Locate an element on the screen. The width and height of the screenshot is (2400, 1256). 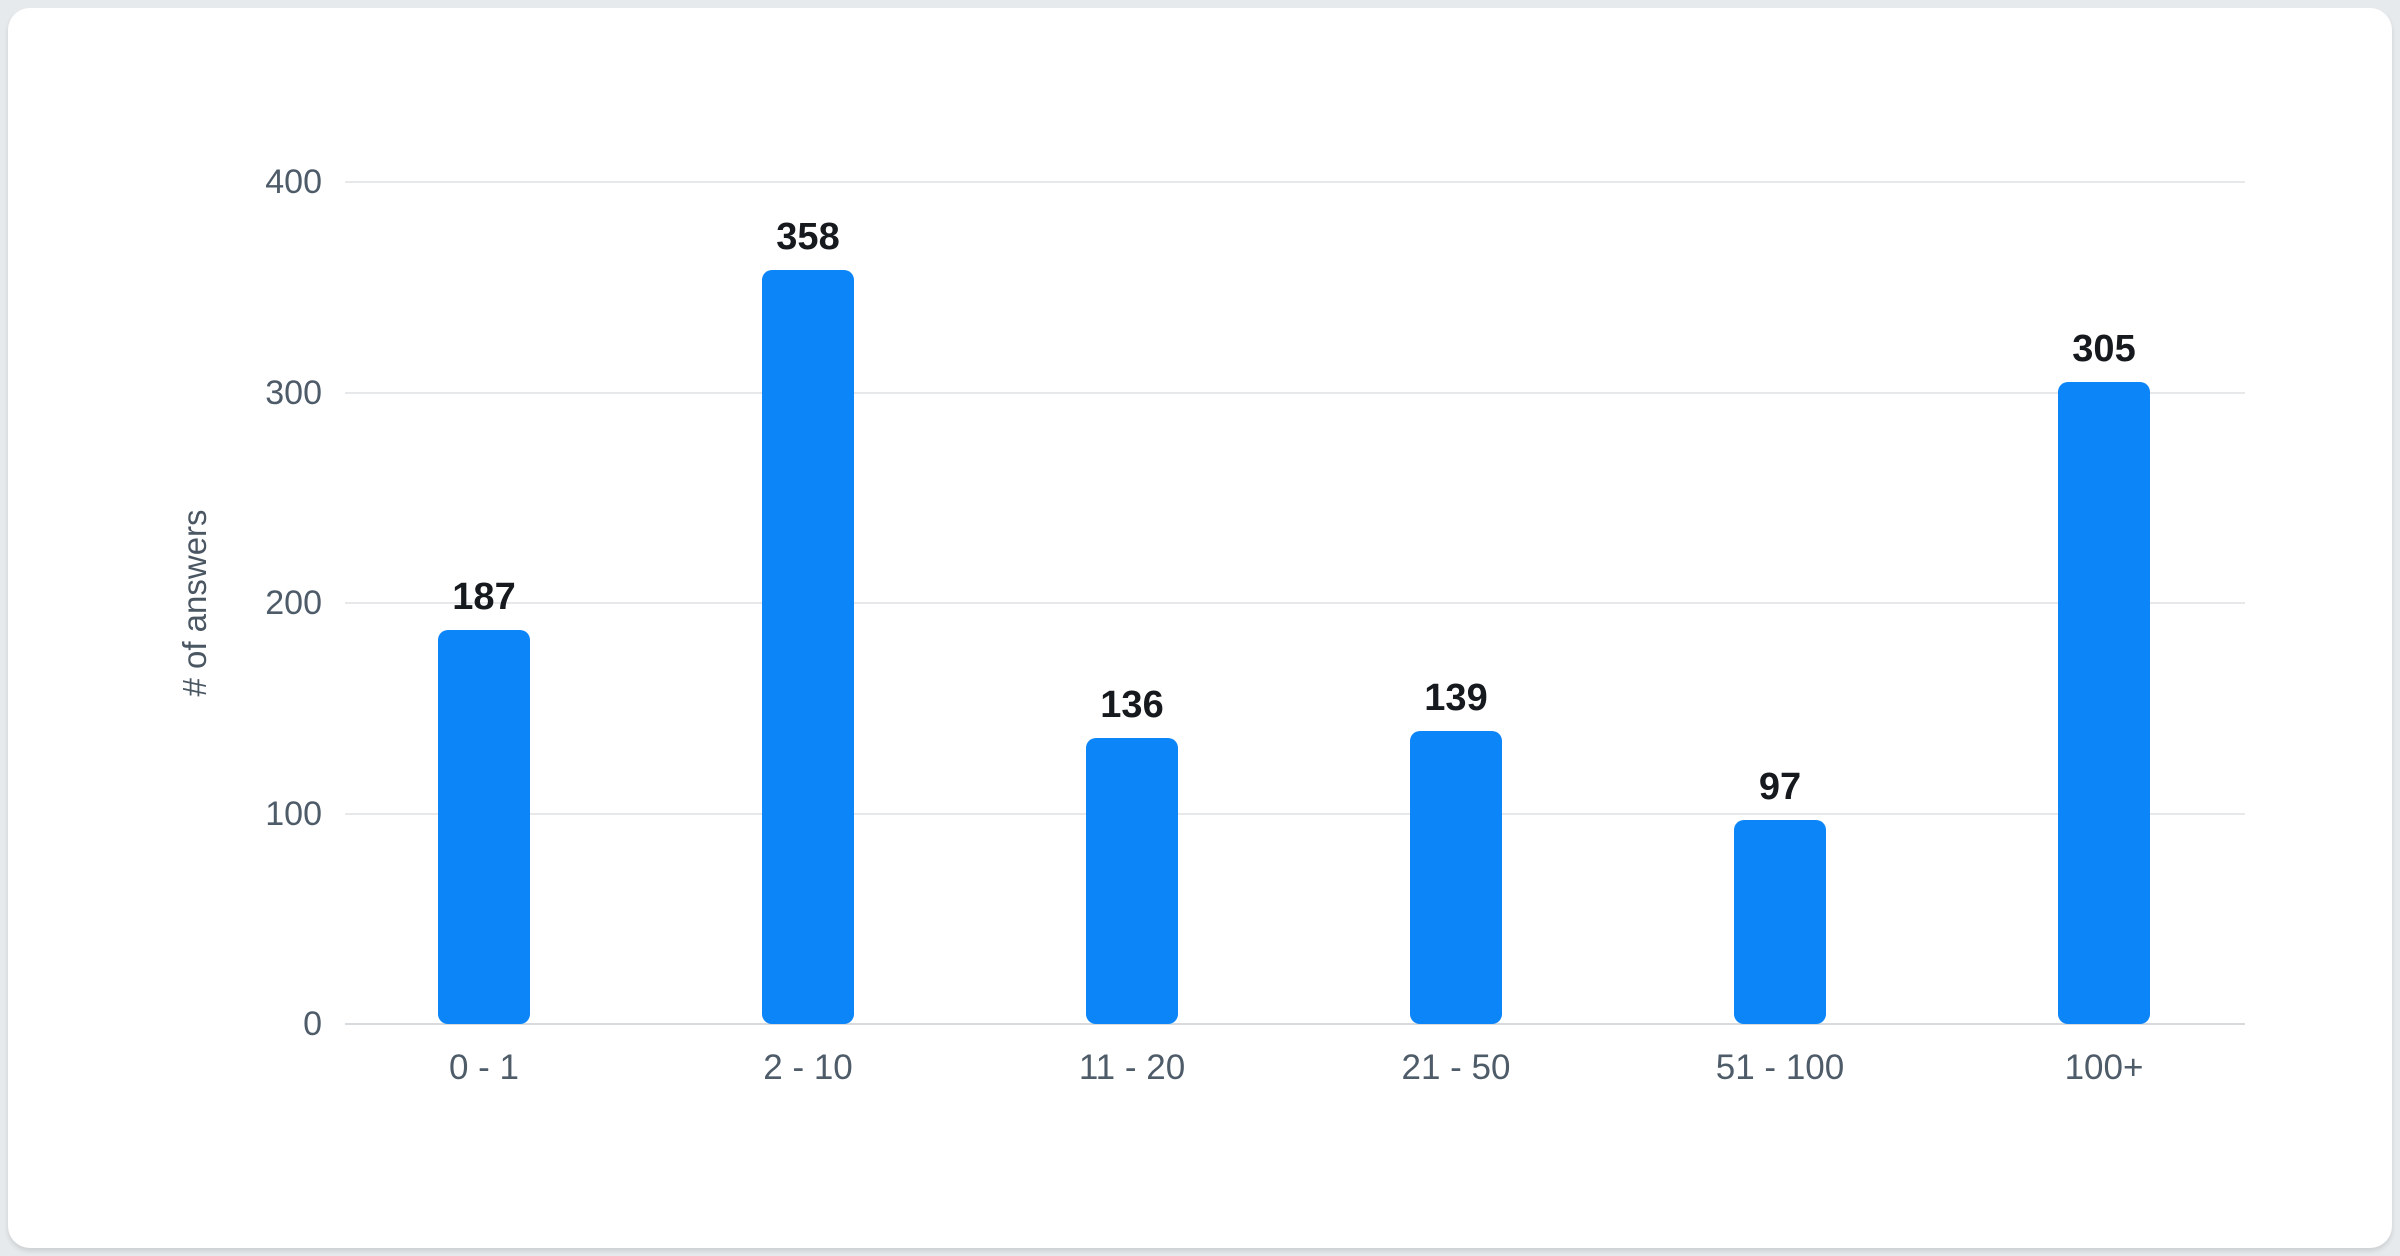
bar-value-label: 358 is located at coordinates (808, 237).